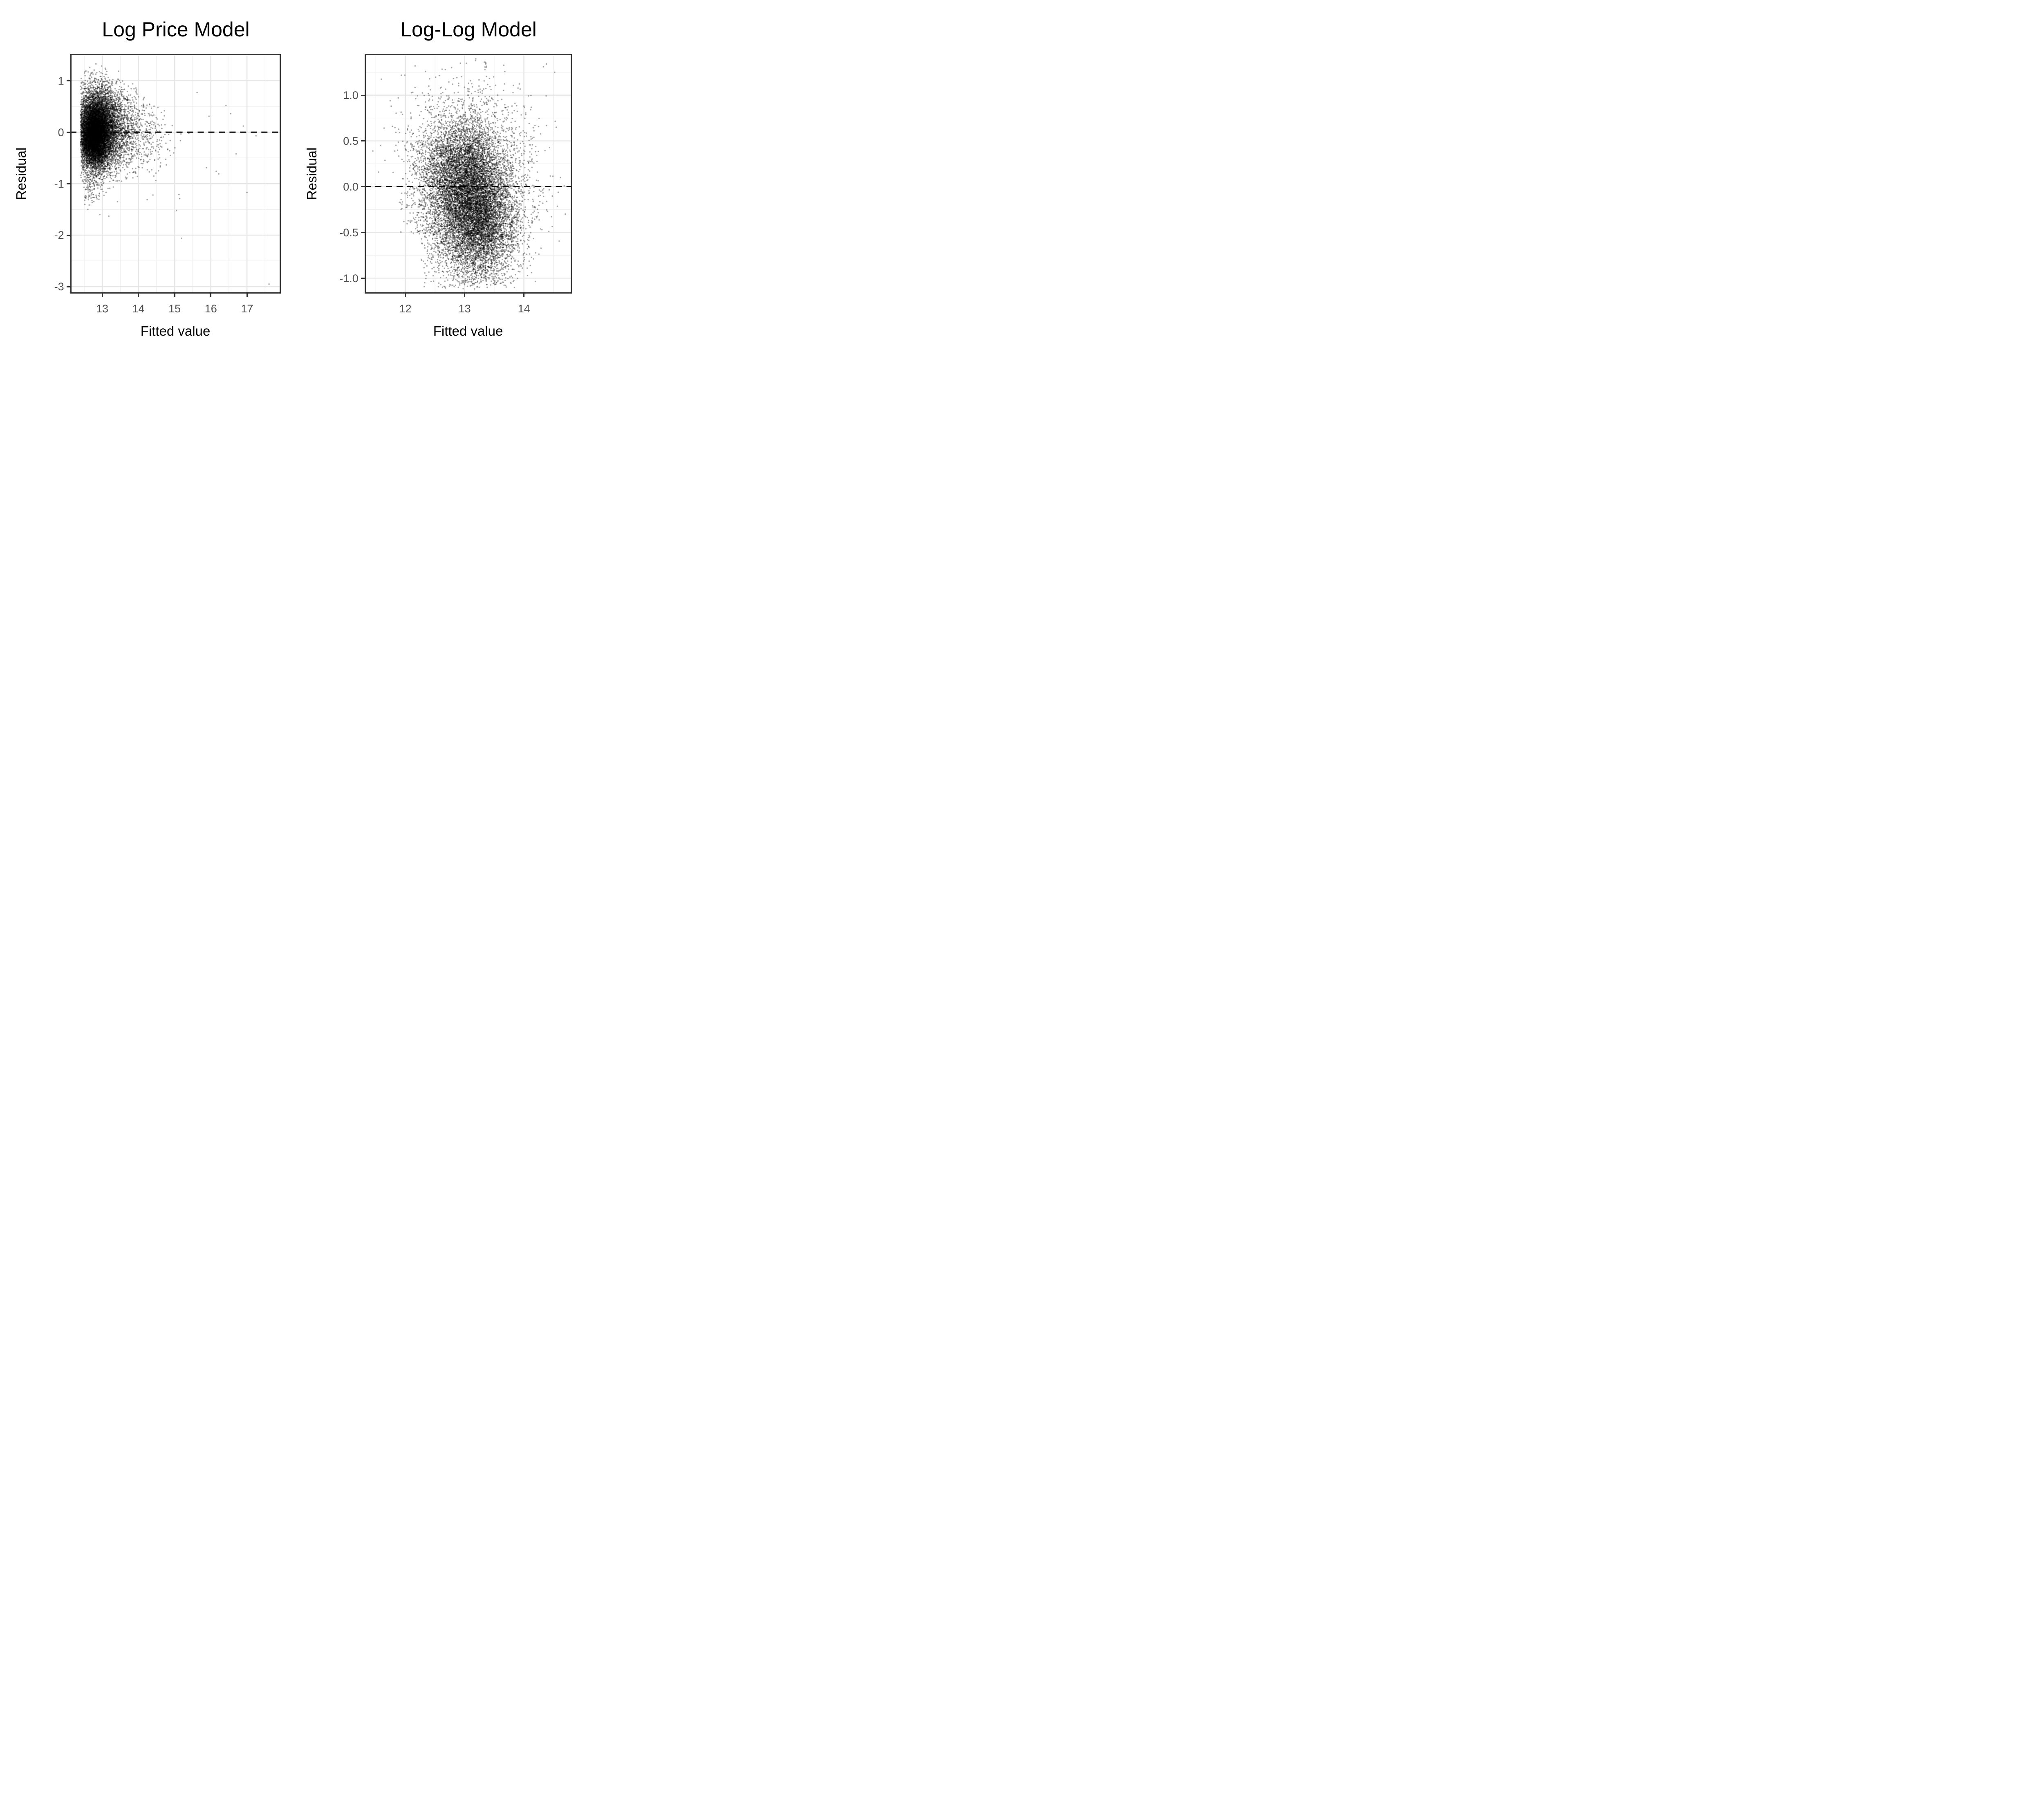 The width and height of the screenshot is (2044, 1819). Describe the element at coordinates (68, 184) in the screenshot. I see `left-y-tick-mark--1` at that location.